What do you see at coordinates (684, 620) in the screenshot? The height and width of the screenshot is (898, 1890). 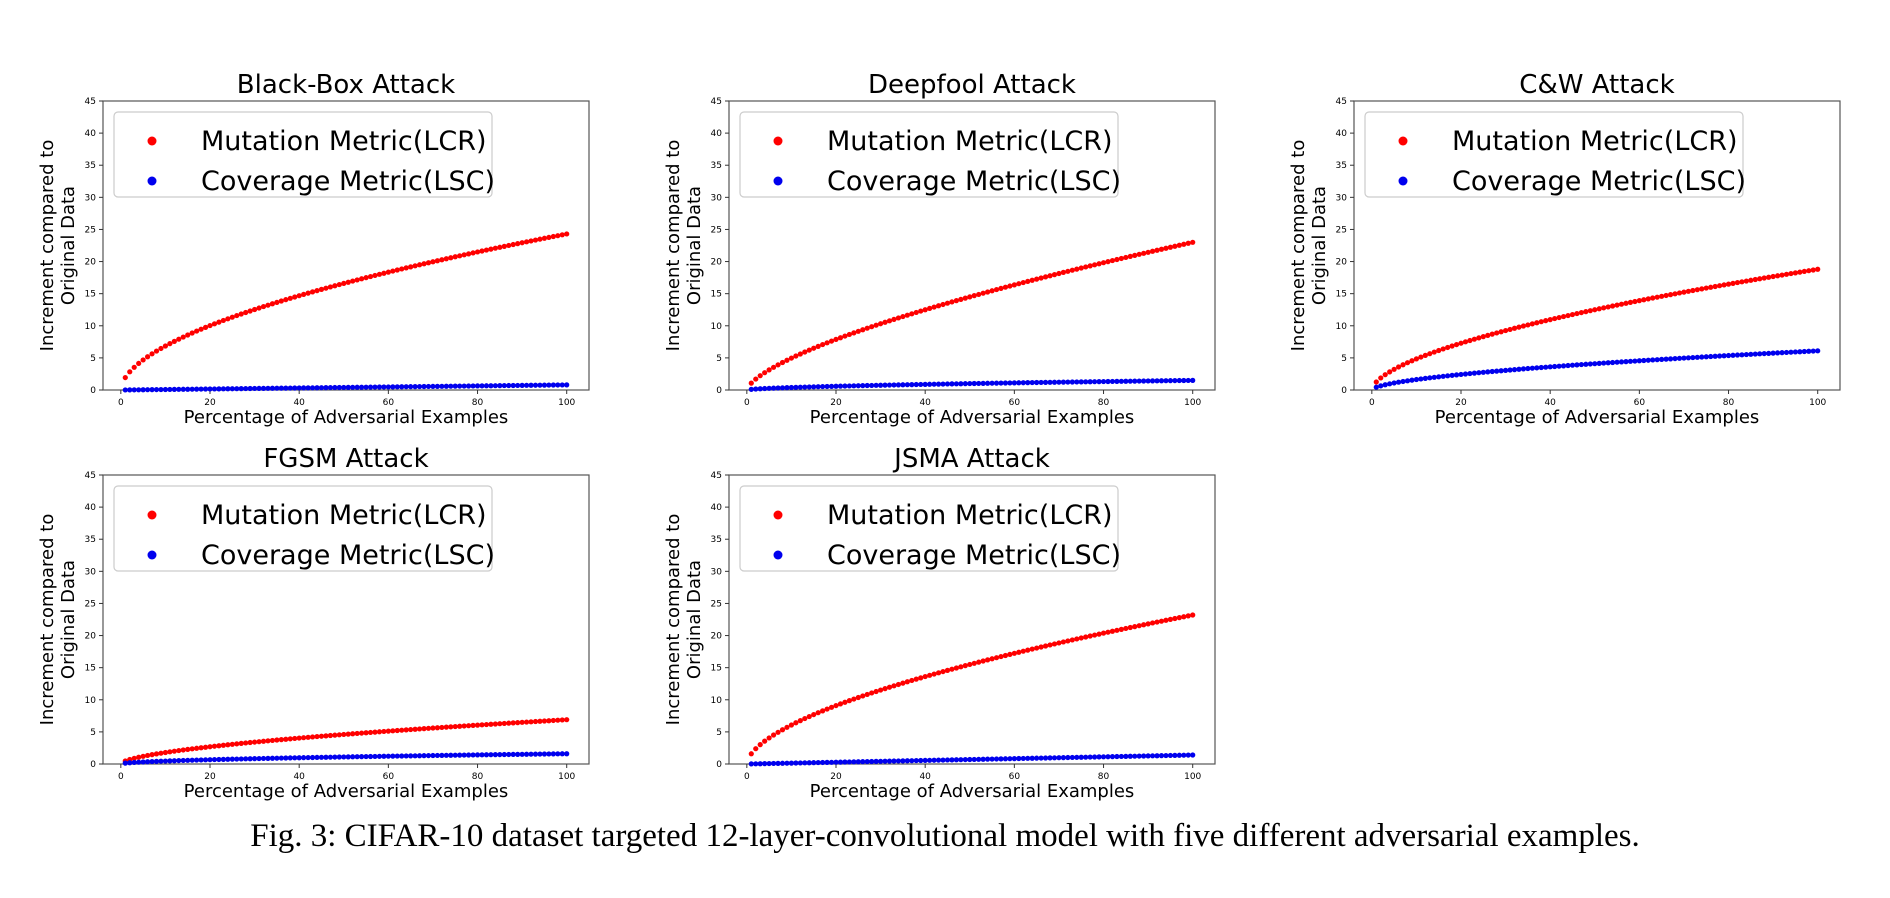 I see `y-axis-label: Increment compared toOriginal Data` at bounding box center [684, 620].